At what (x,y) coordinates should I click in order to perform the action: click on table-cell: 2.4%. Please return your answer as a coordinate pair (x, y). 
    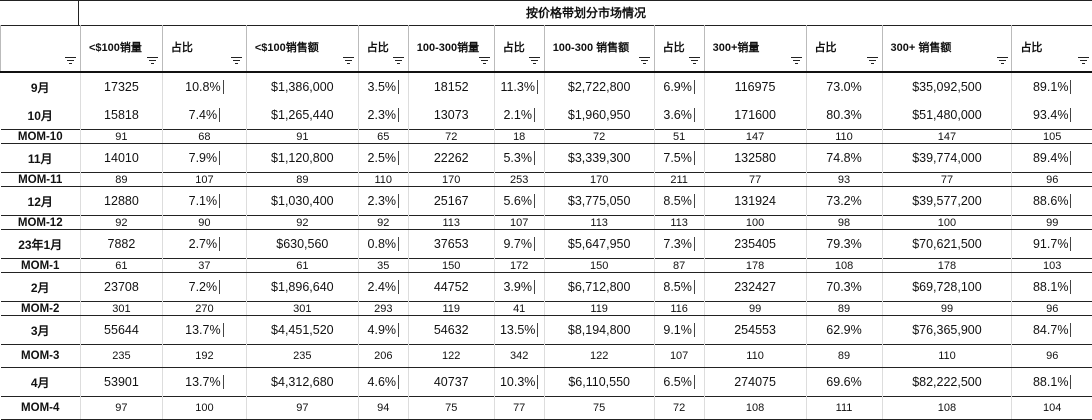
    Looking at the image, I should click on (383, 287).